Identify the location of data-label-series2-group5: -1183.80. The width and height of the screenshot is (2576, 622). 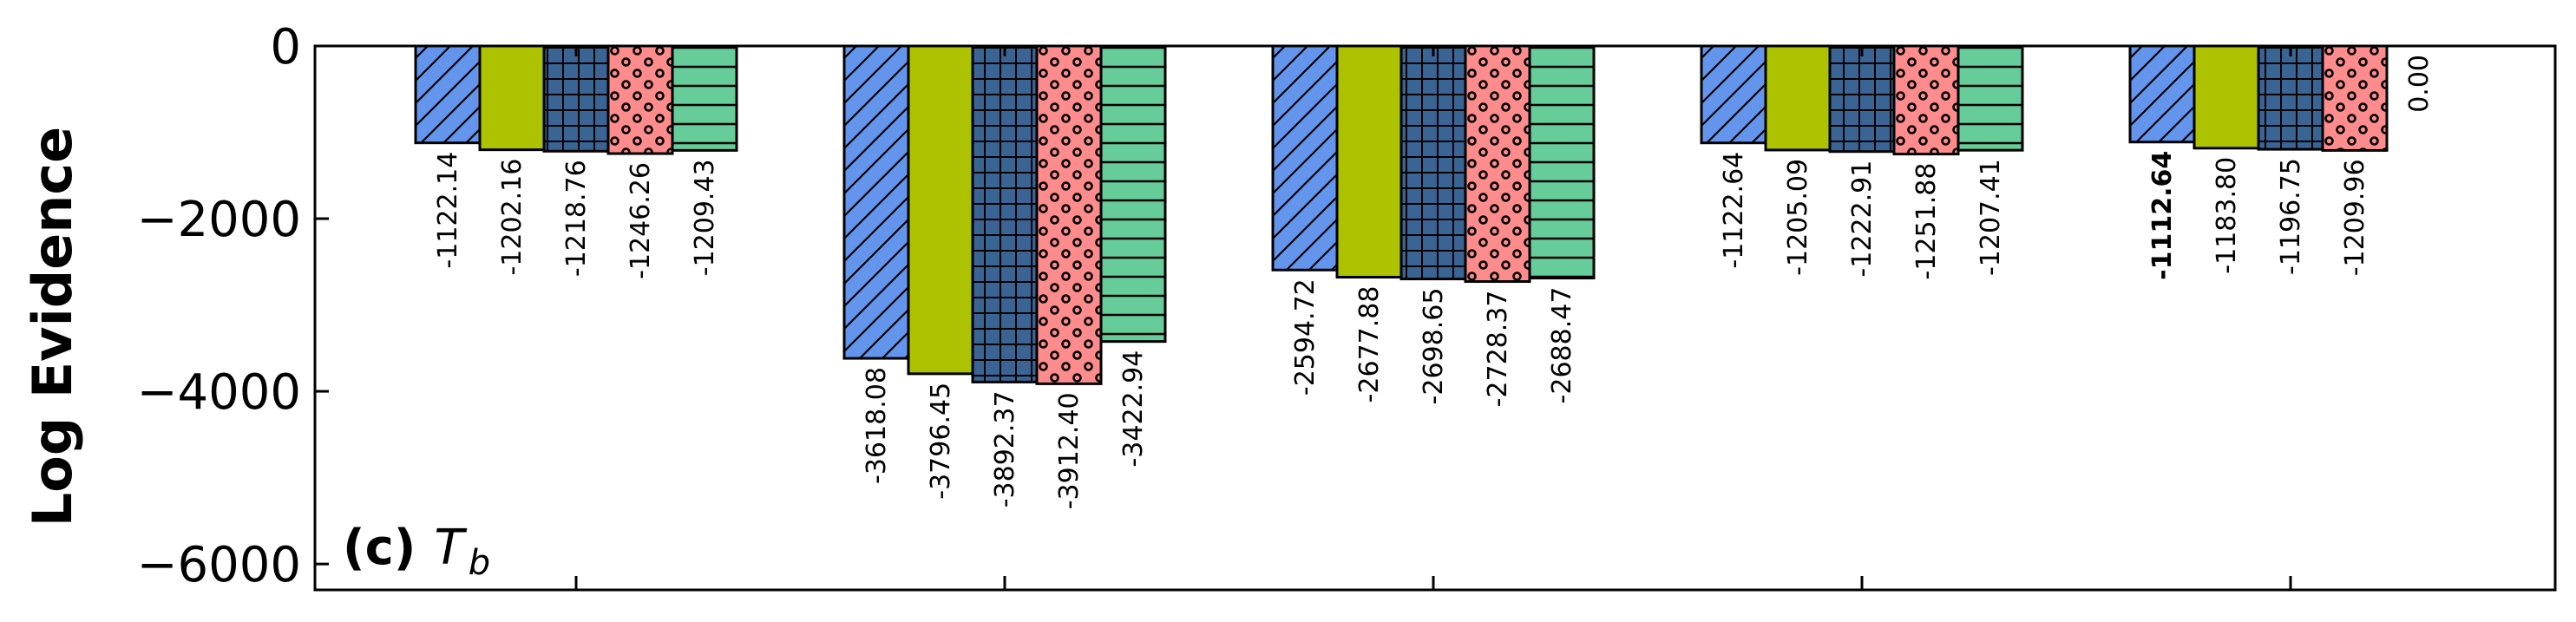
(2227, 215).